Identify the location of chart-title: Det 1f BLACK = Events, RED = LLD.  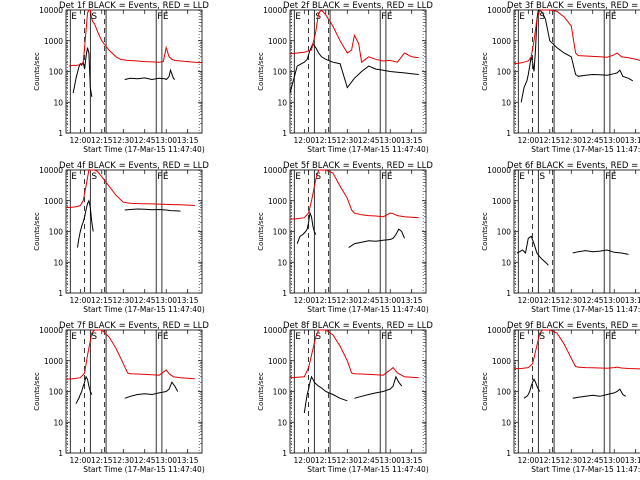
(134, 6).